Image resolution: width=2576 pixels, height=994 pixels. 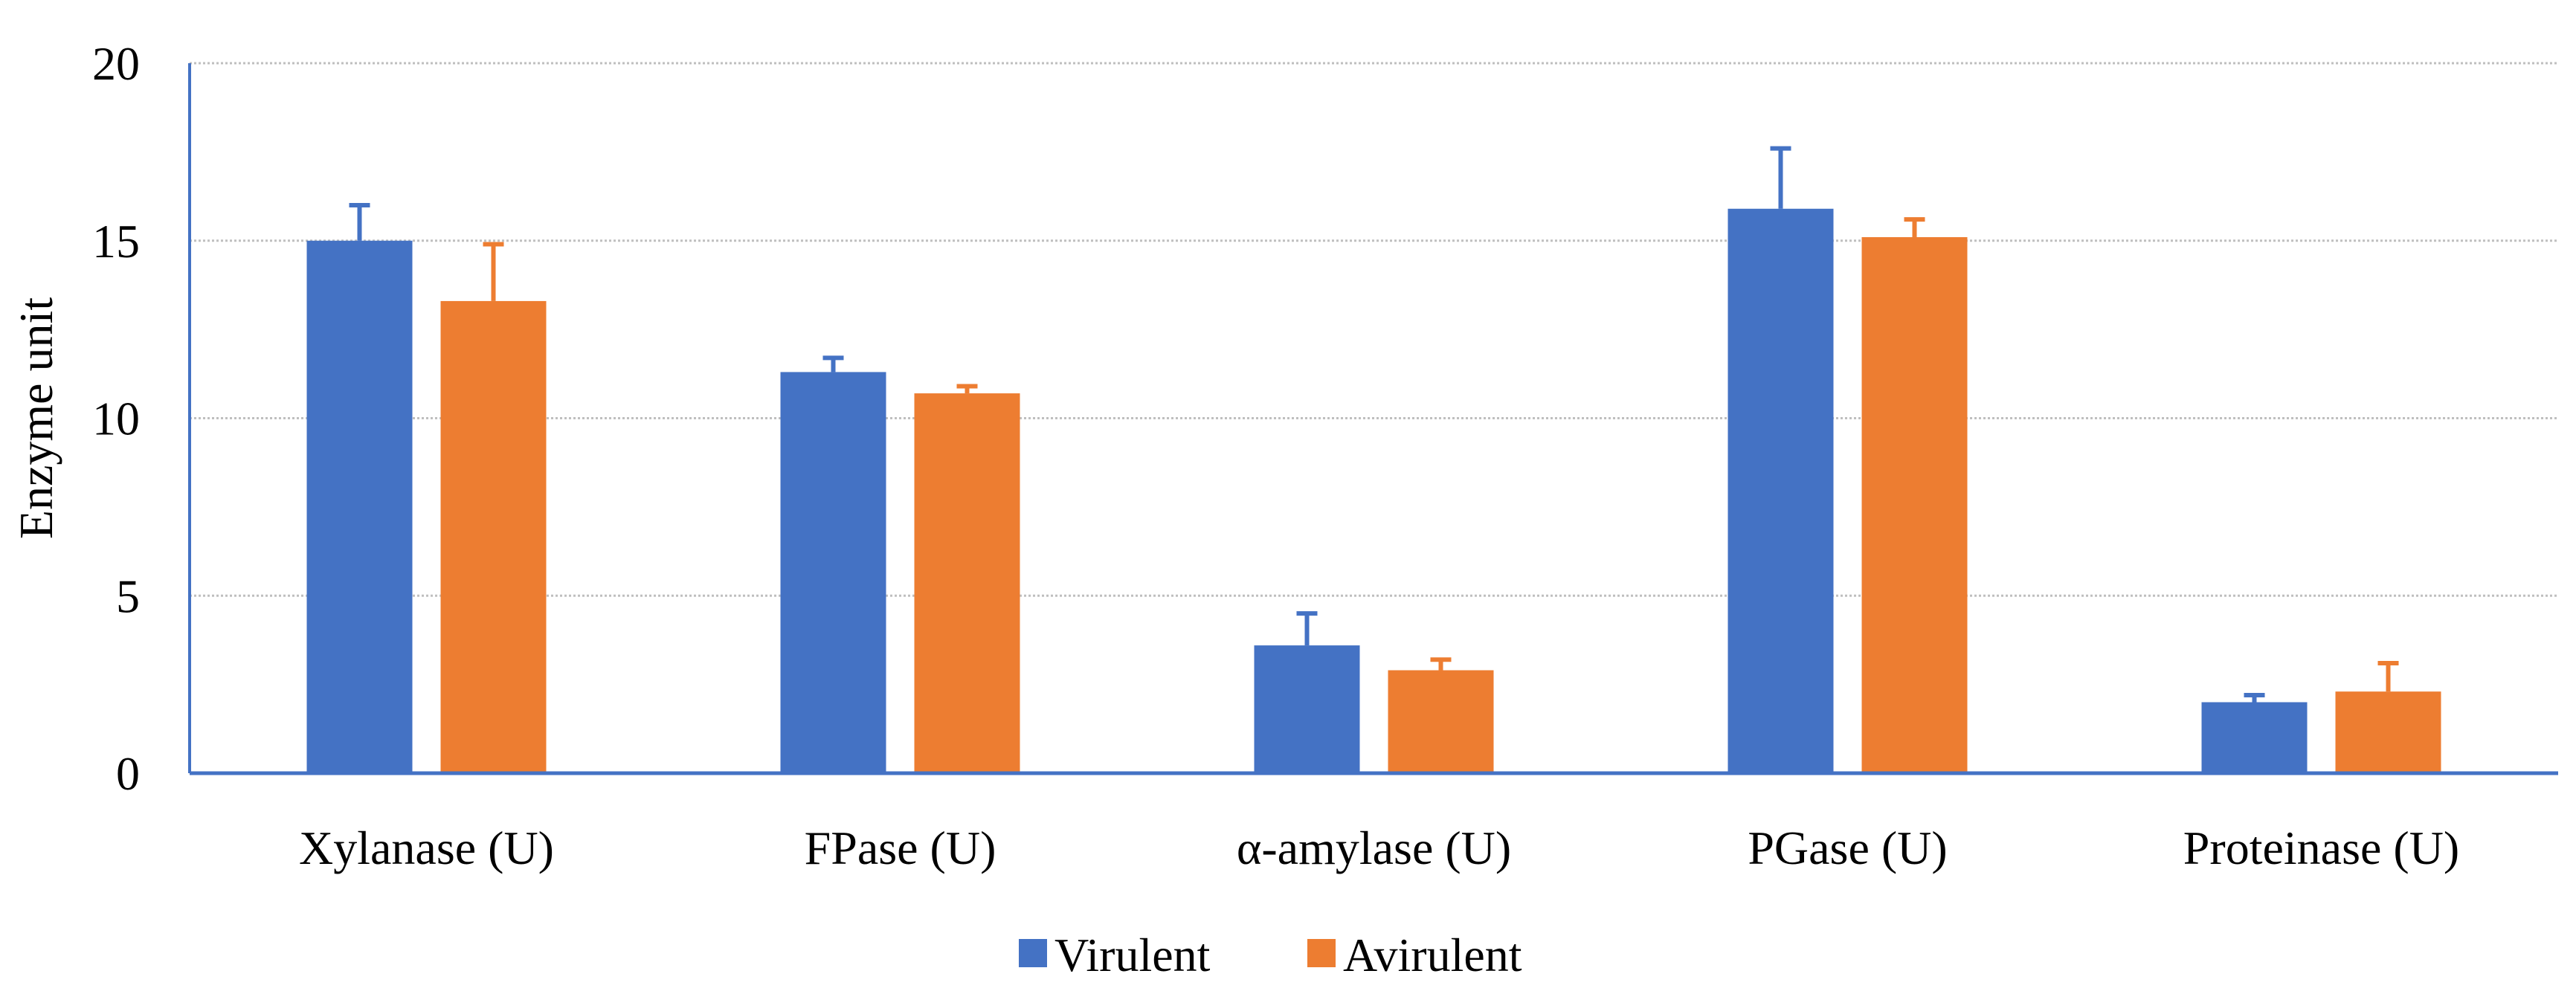 What do you see at coordinates (1321, 953) in the screenshot?
I see `legend-swatch-avirulent` at bounding box center [1321, 953].